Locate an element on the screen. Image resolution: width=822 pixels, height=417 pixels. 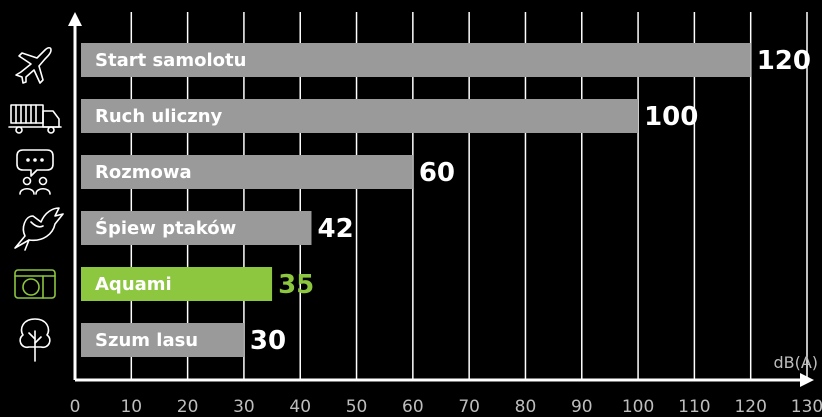
x-tick-label: 110 is located at coordinates (694, 407).